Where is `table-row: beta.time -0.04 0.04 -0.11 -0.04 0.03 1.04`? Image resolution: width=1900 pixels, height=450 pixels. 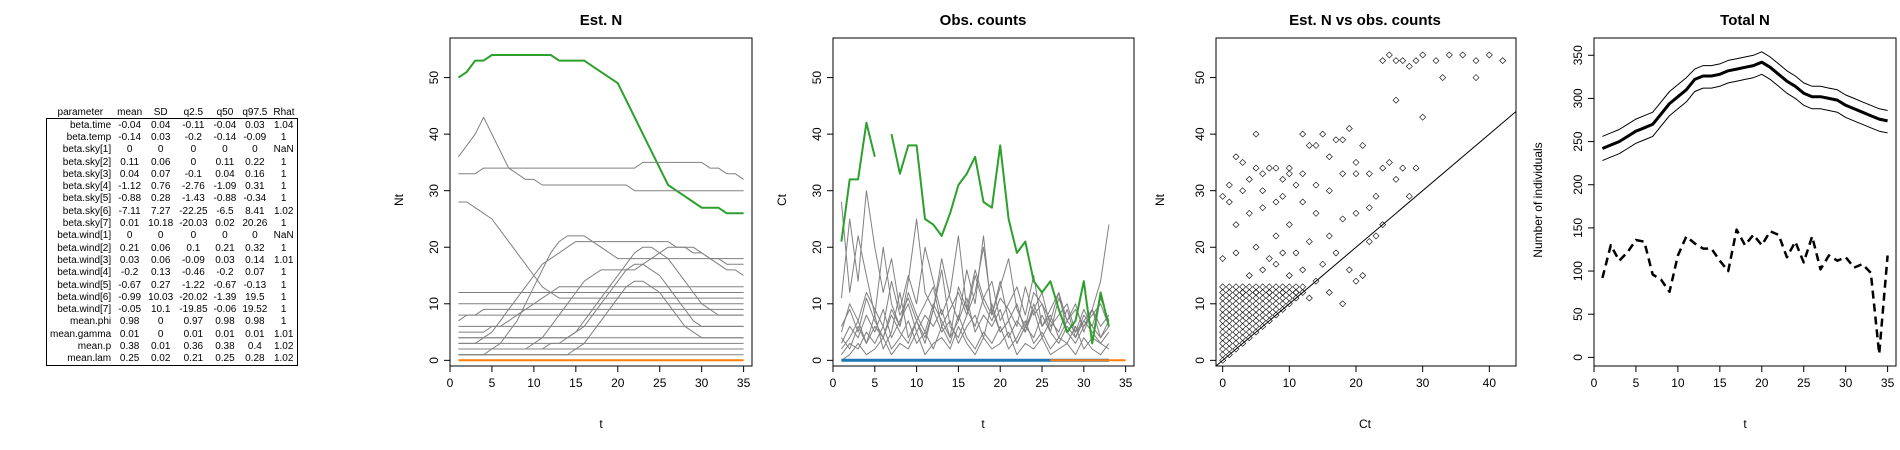
table-row: beta.time -0.04 0.04 -0.11 -0.04 0.03 1.04 is located at coordinates (172, 125).